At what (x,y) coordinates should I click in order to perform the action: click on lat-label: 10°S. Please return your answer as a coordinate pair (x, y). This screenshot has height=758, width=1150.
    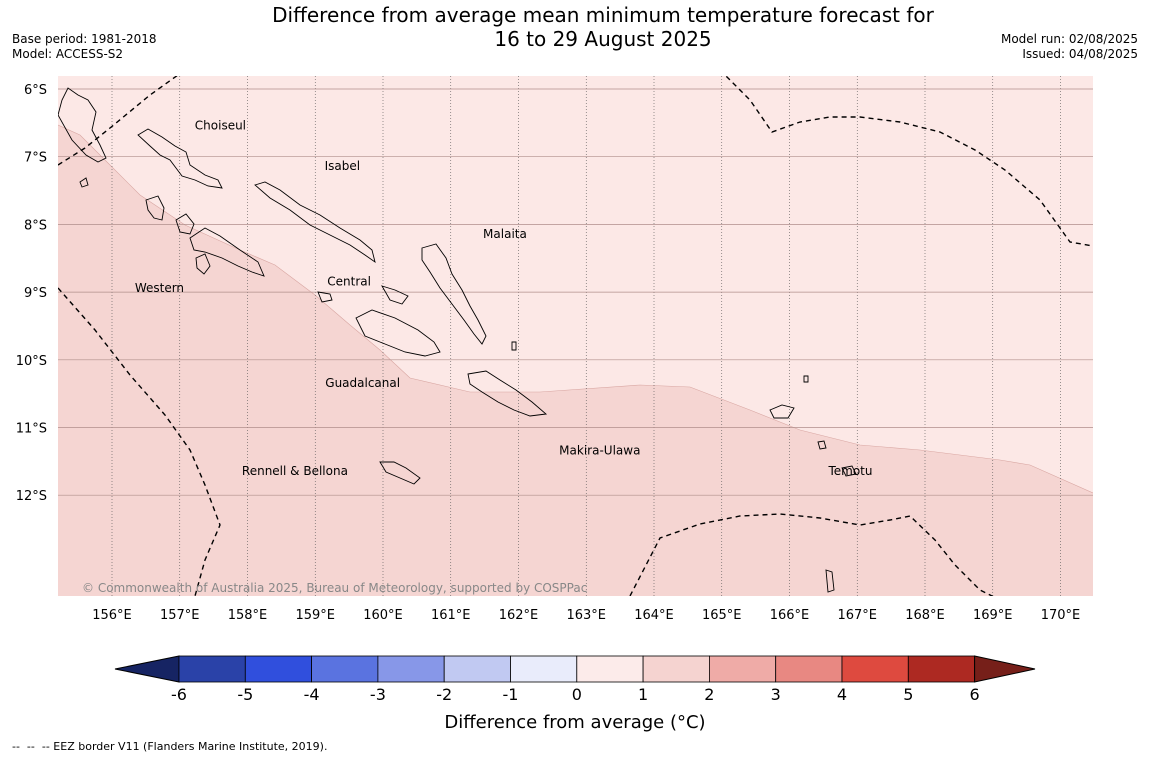
    Looking at the image, I should click on (31, 361).